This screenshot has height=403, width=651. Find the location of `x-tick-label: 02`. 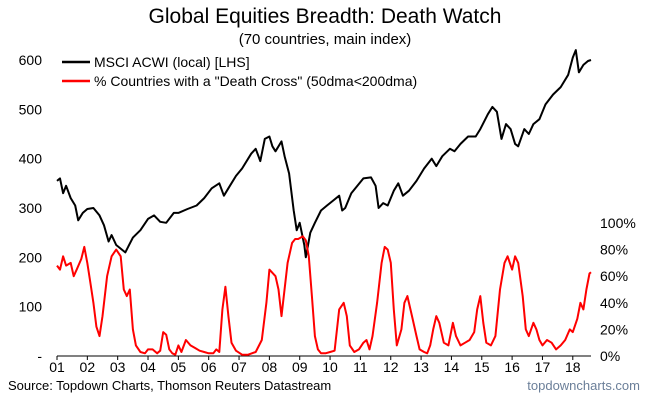

x-tick-label: 02 is located at coordinates (88, 367).